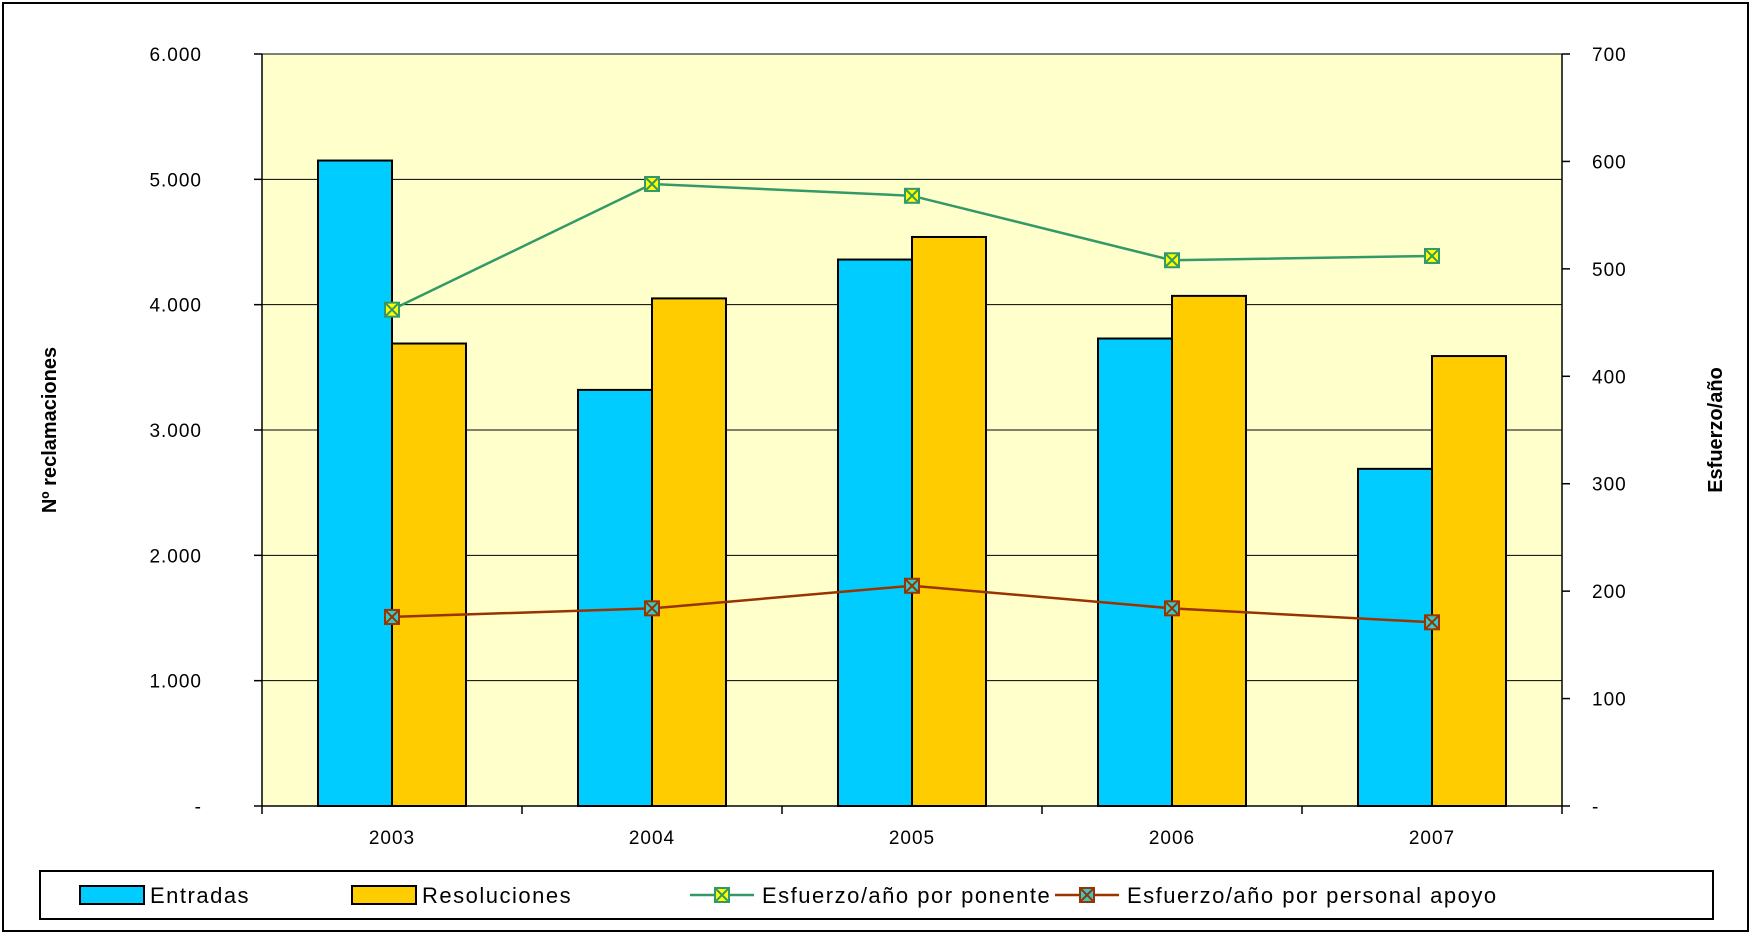  What do you see at coordinates (949, 521) in the screenshot?
I see `bar-resoluciones-2005` at bounding box center [949, 521].